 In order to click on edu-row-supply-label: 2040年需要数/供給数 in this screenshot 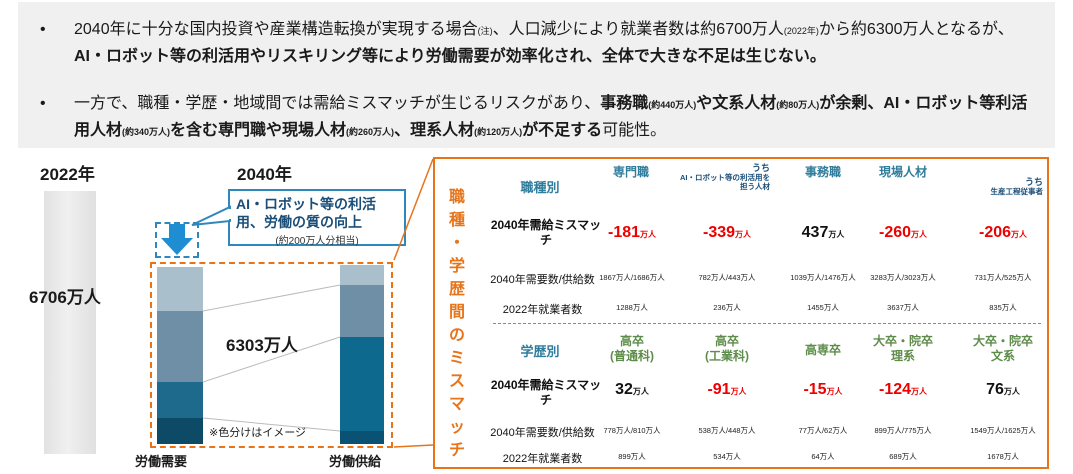, I will do `click(542, 433)`.